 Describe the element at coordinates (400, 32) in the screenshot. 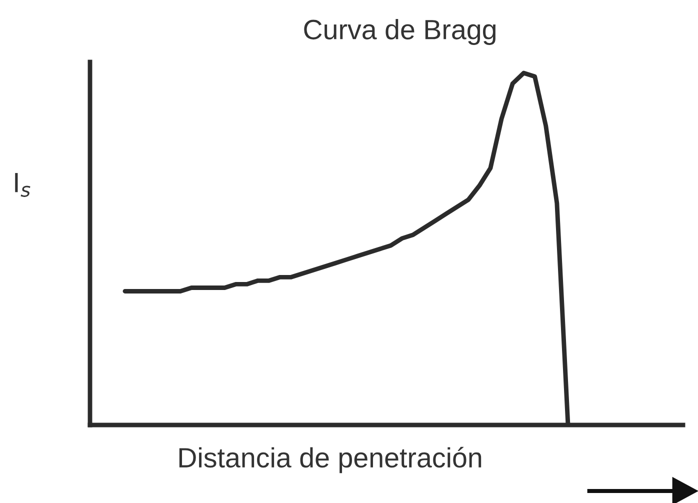

I see `chart-title: Curva de Bragg` at that location.